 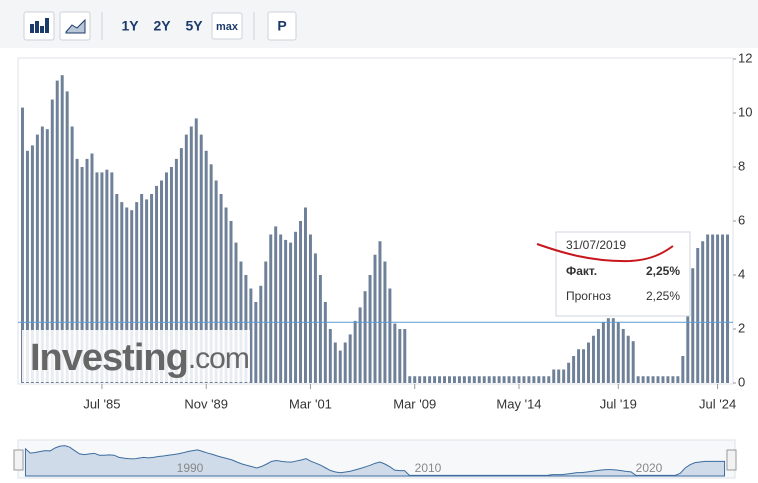 What do you see at coordinates (663, 296) in the screenshot?
I see `tooltip-value: 2,25%` at bounding box center [663, 296].